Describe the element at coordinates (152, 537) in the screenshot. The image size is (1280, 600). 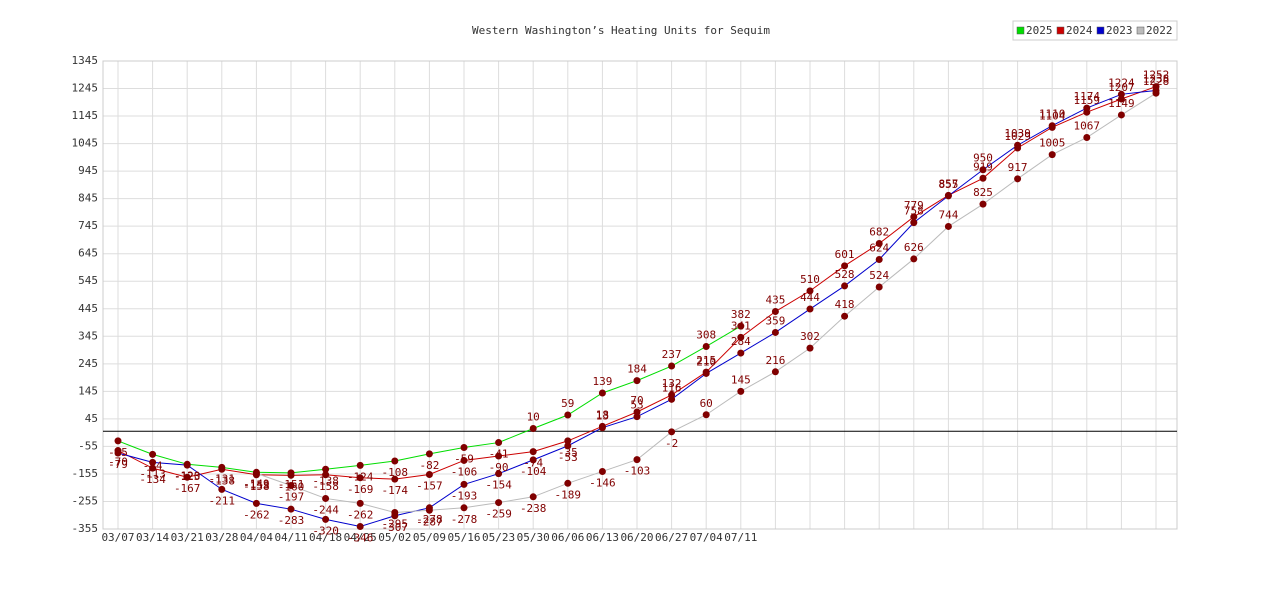
I see `x-tick-label: 03/14` at that location.